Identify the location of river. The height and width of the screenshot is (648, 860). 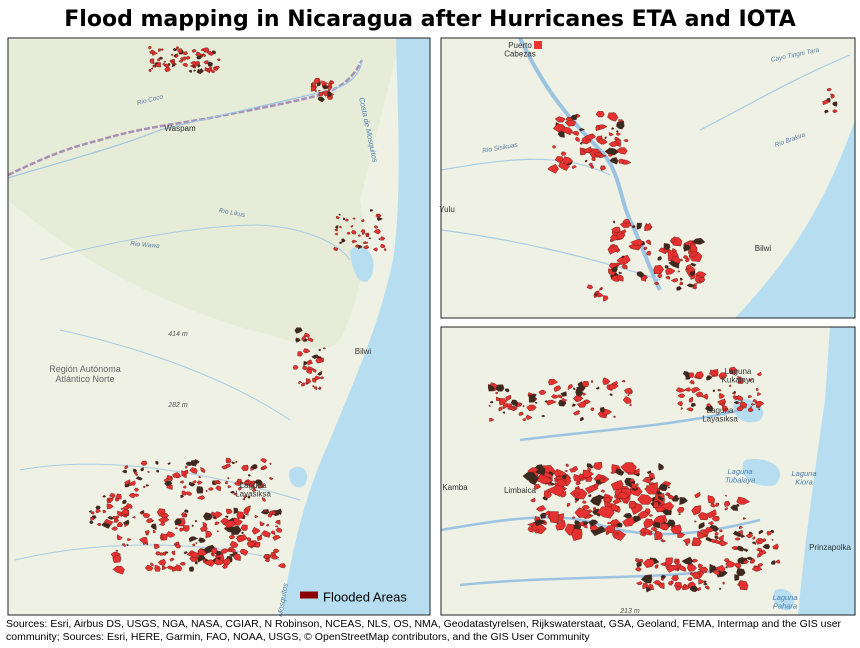
(590, 164).